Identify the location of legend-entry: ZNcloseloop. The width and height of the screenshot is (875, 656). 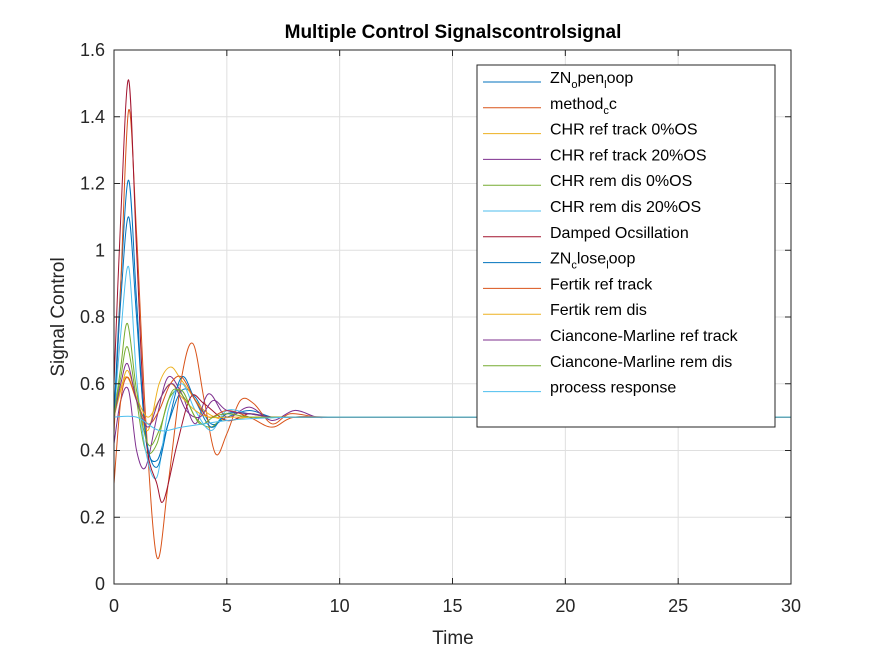
(559, 261).